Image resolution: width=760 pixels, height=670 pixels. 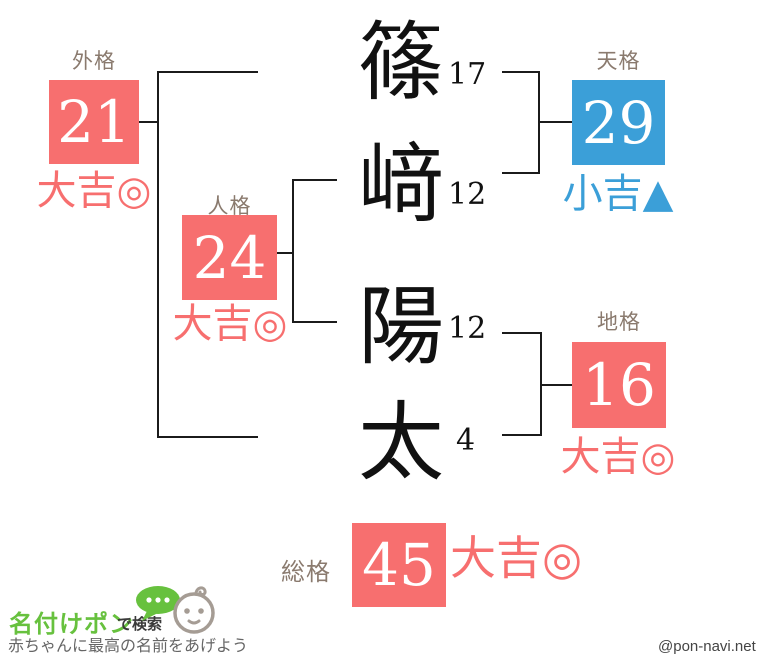 I want to click on soukaku-result: 大吉◎, so click(x=516, y=558).